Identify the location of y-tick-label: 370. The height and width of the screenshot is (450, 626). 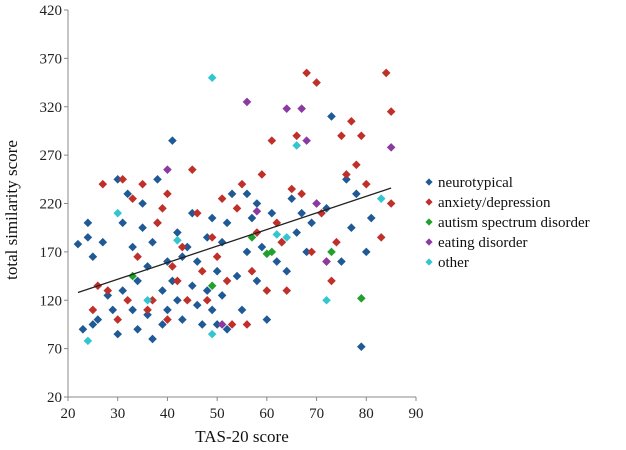
(51, 59).